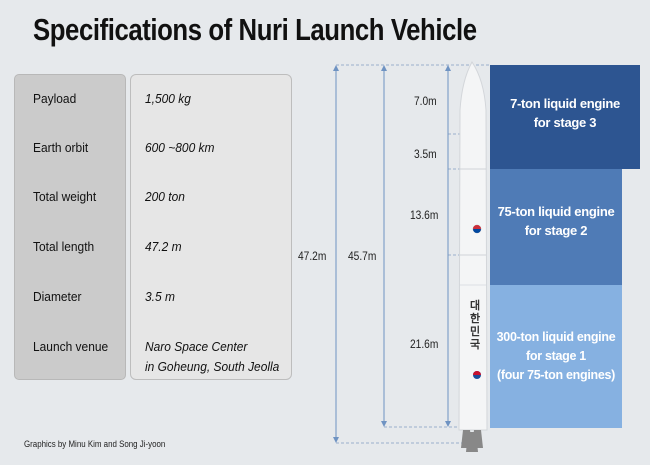  What do you see at coordinates (473, 256) in the screenshot?
I see `rocket-illustration` at bounding box center [473, 256].